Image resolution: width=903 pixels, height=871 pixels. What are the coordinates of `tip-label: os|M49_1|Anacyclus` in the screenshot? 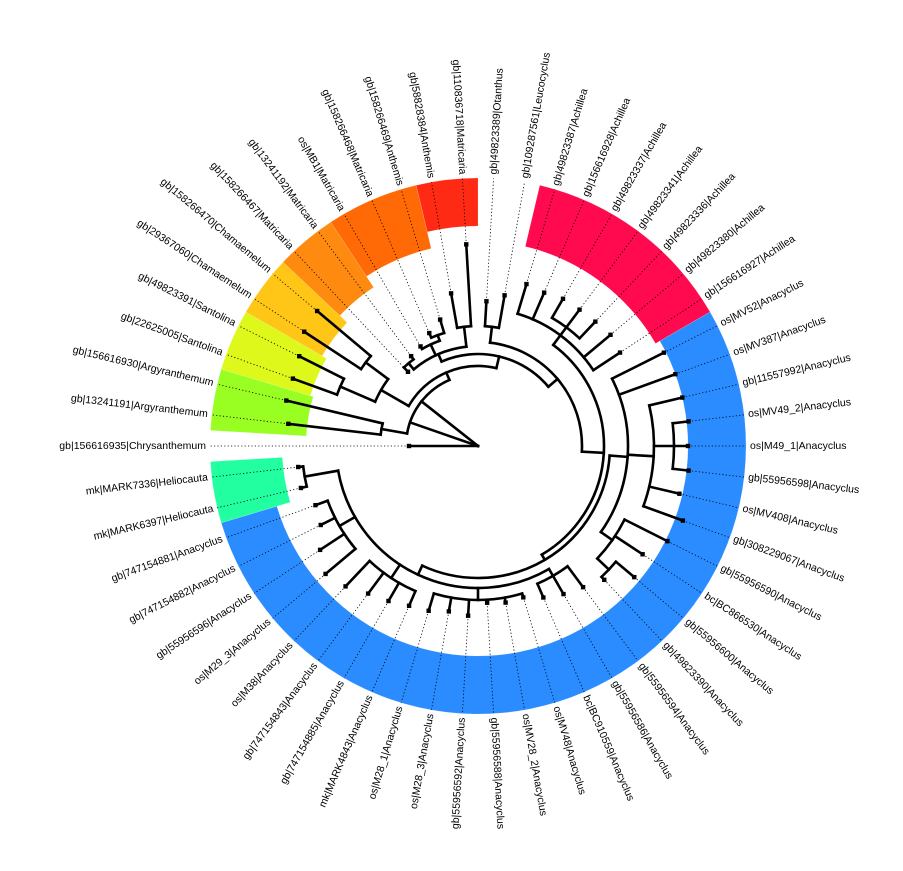 It's located at (798, 446).